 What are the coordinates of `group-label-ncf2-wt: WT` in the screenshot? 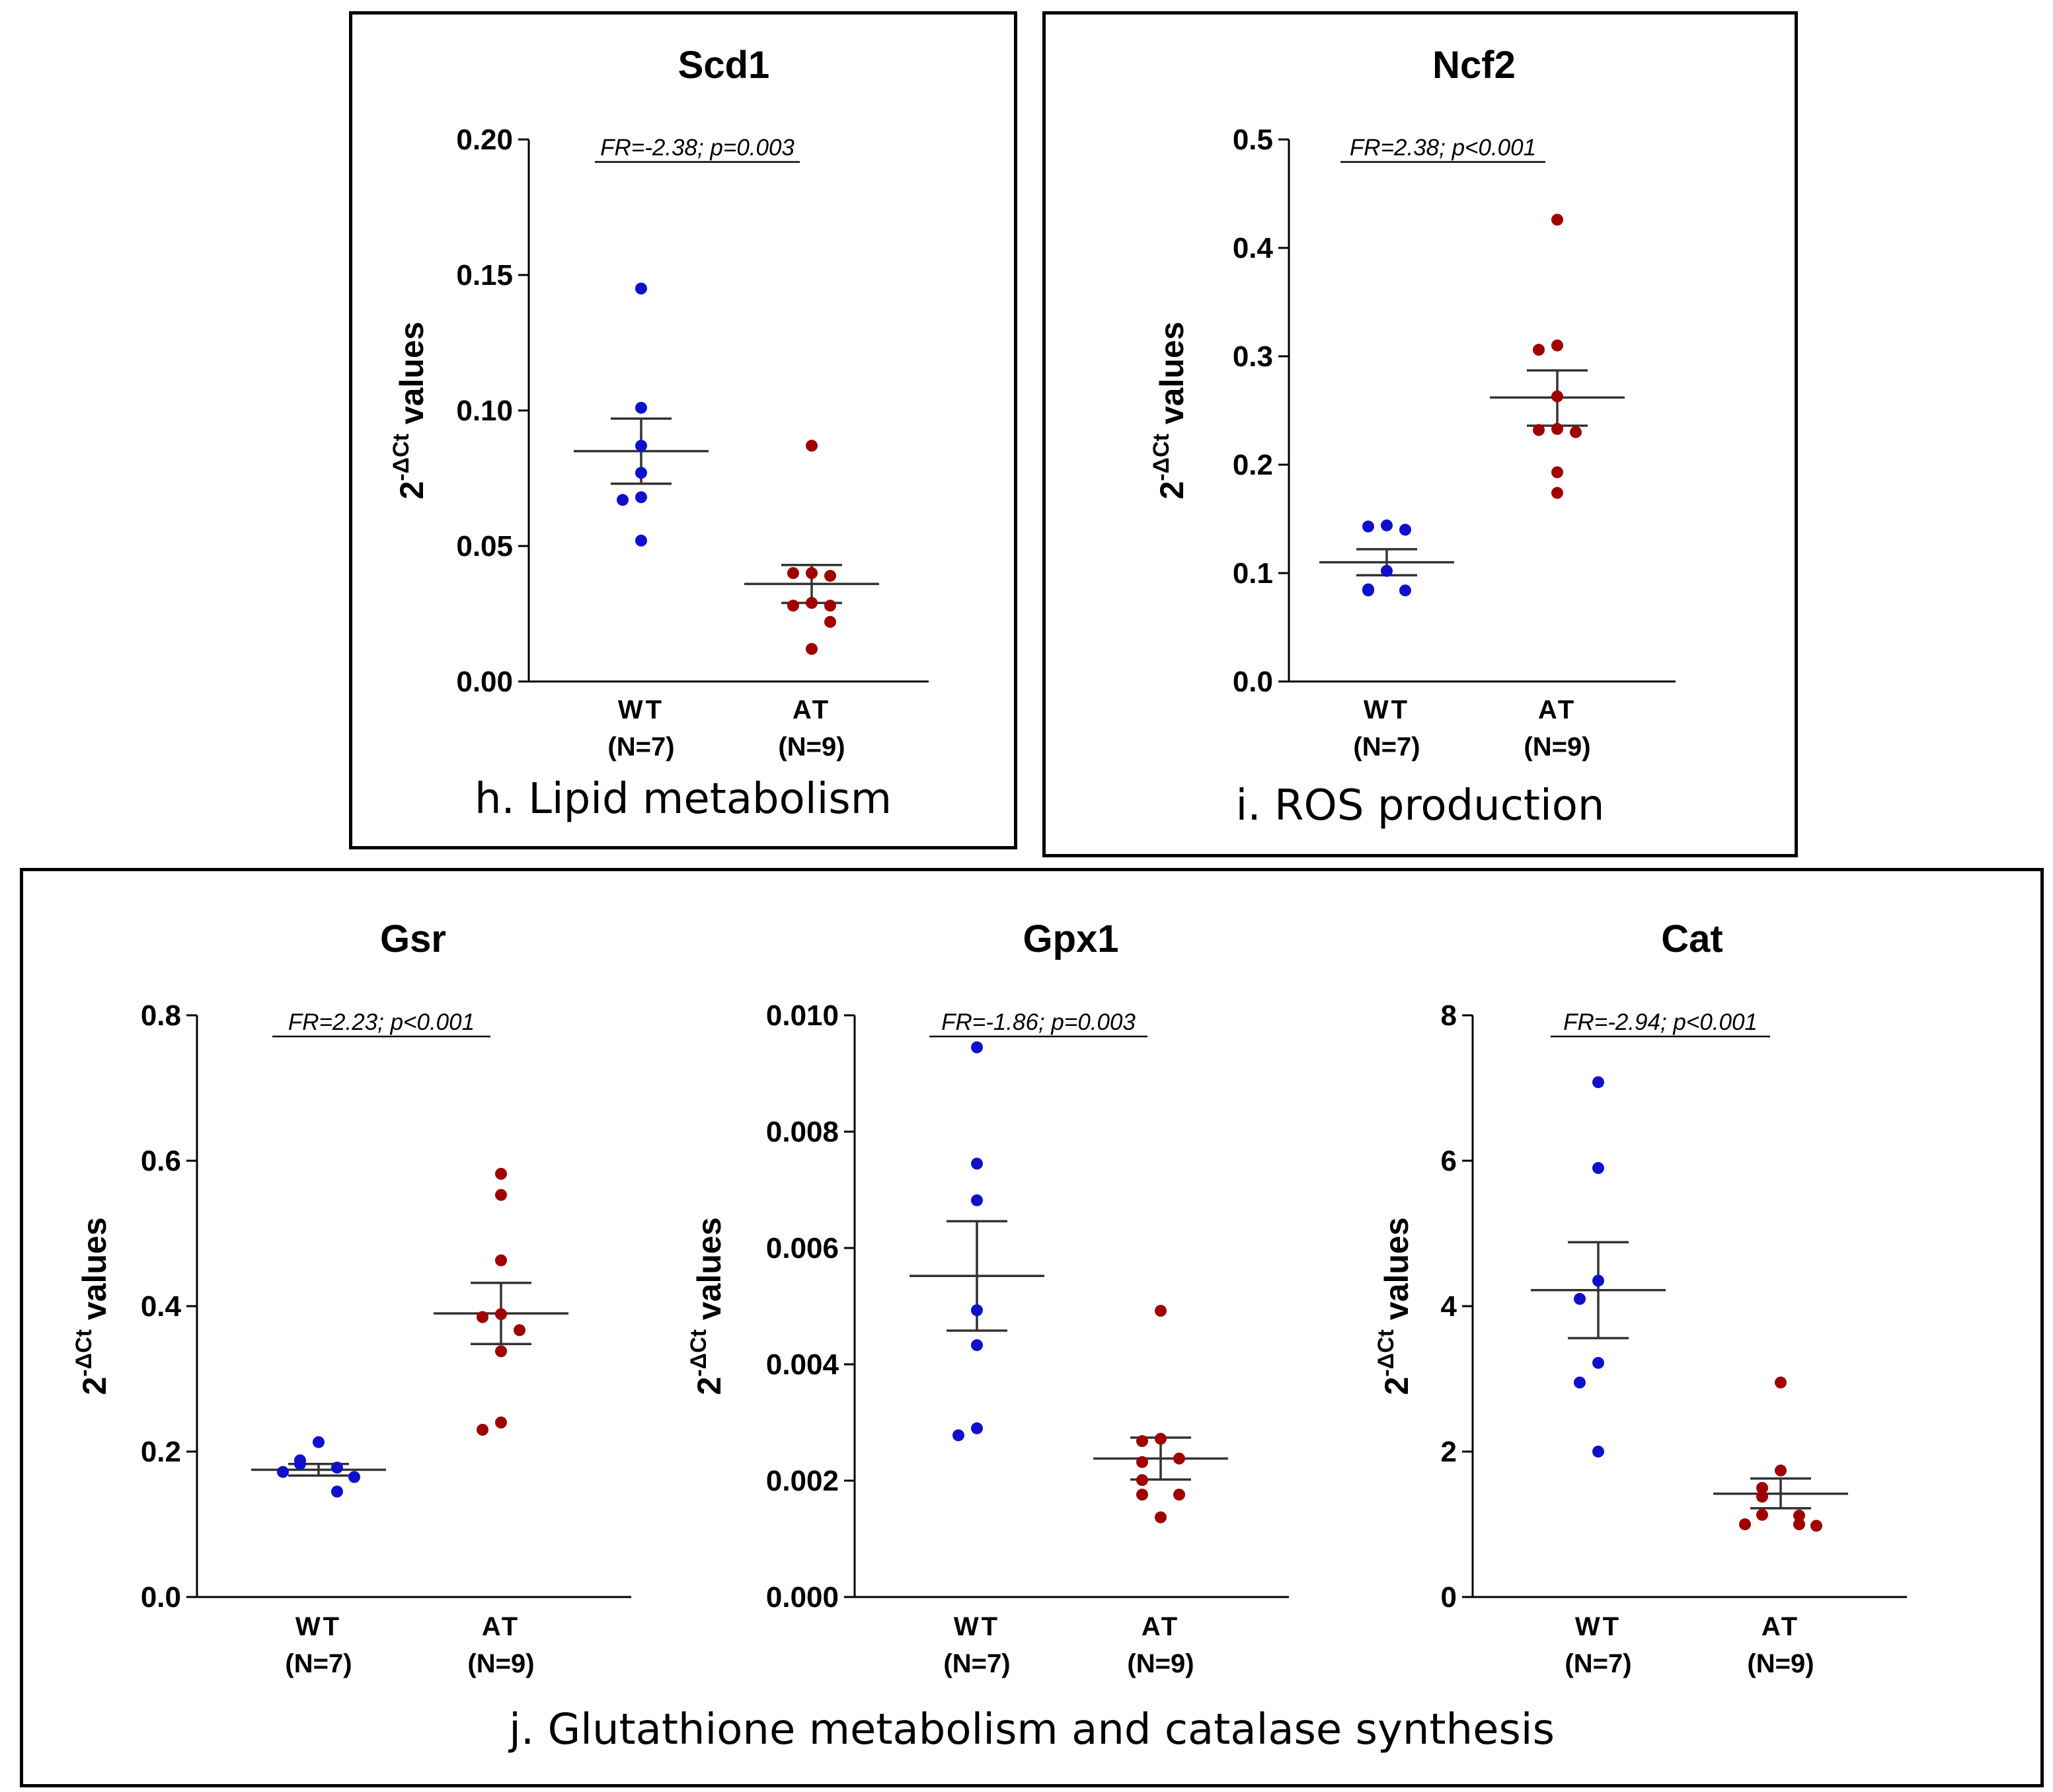 It's located at (1387, 709).